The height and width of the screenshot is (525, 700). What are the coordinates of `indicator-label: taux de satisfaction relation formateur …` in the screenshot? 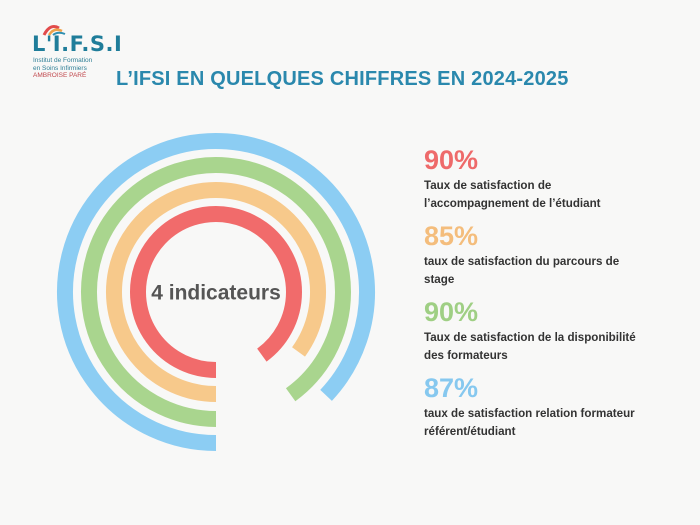 It's located at (554, 423).